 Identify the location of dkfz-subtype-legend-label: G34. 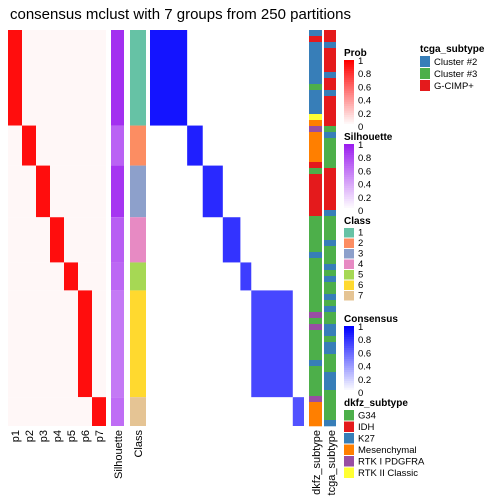
(367, 416).